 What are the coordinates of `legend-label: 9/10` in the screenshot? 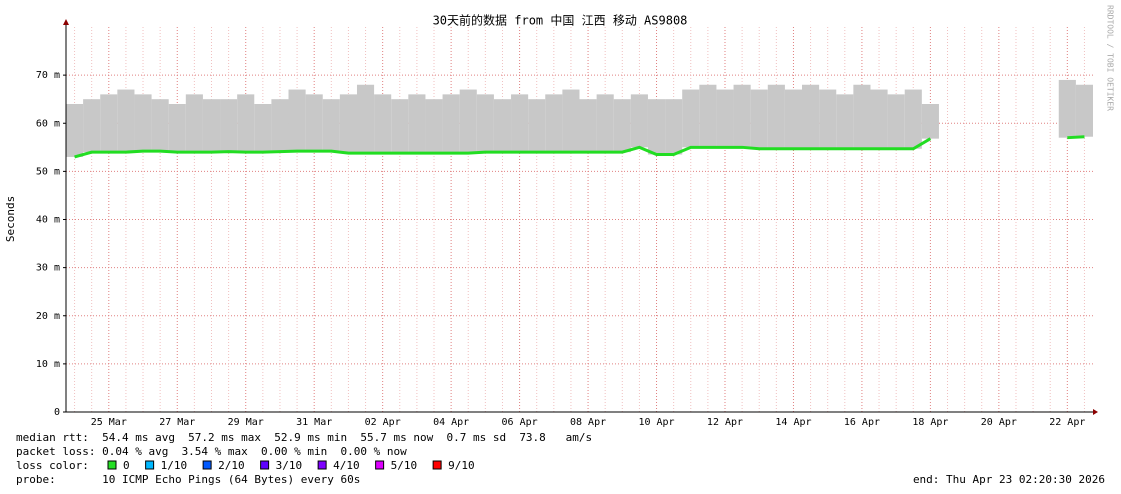 It's located at (461, 465).